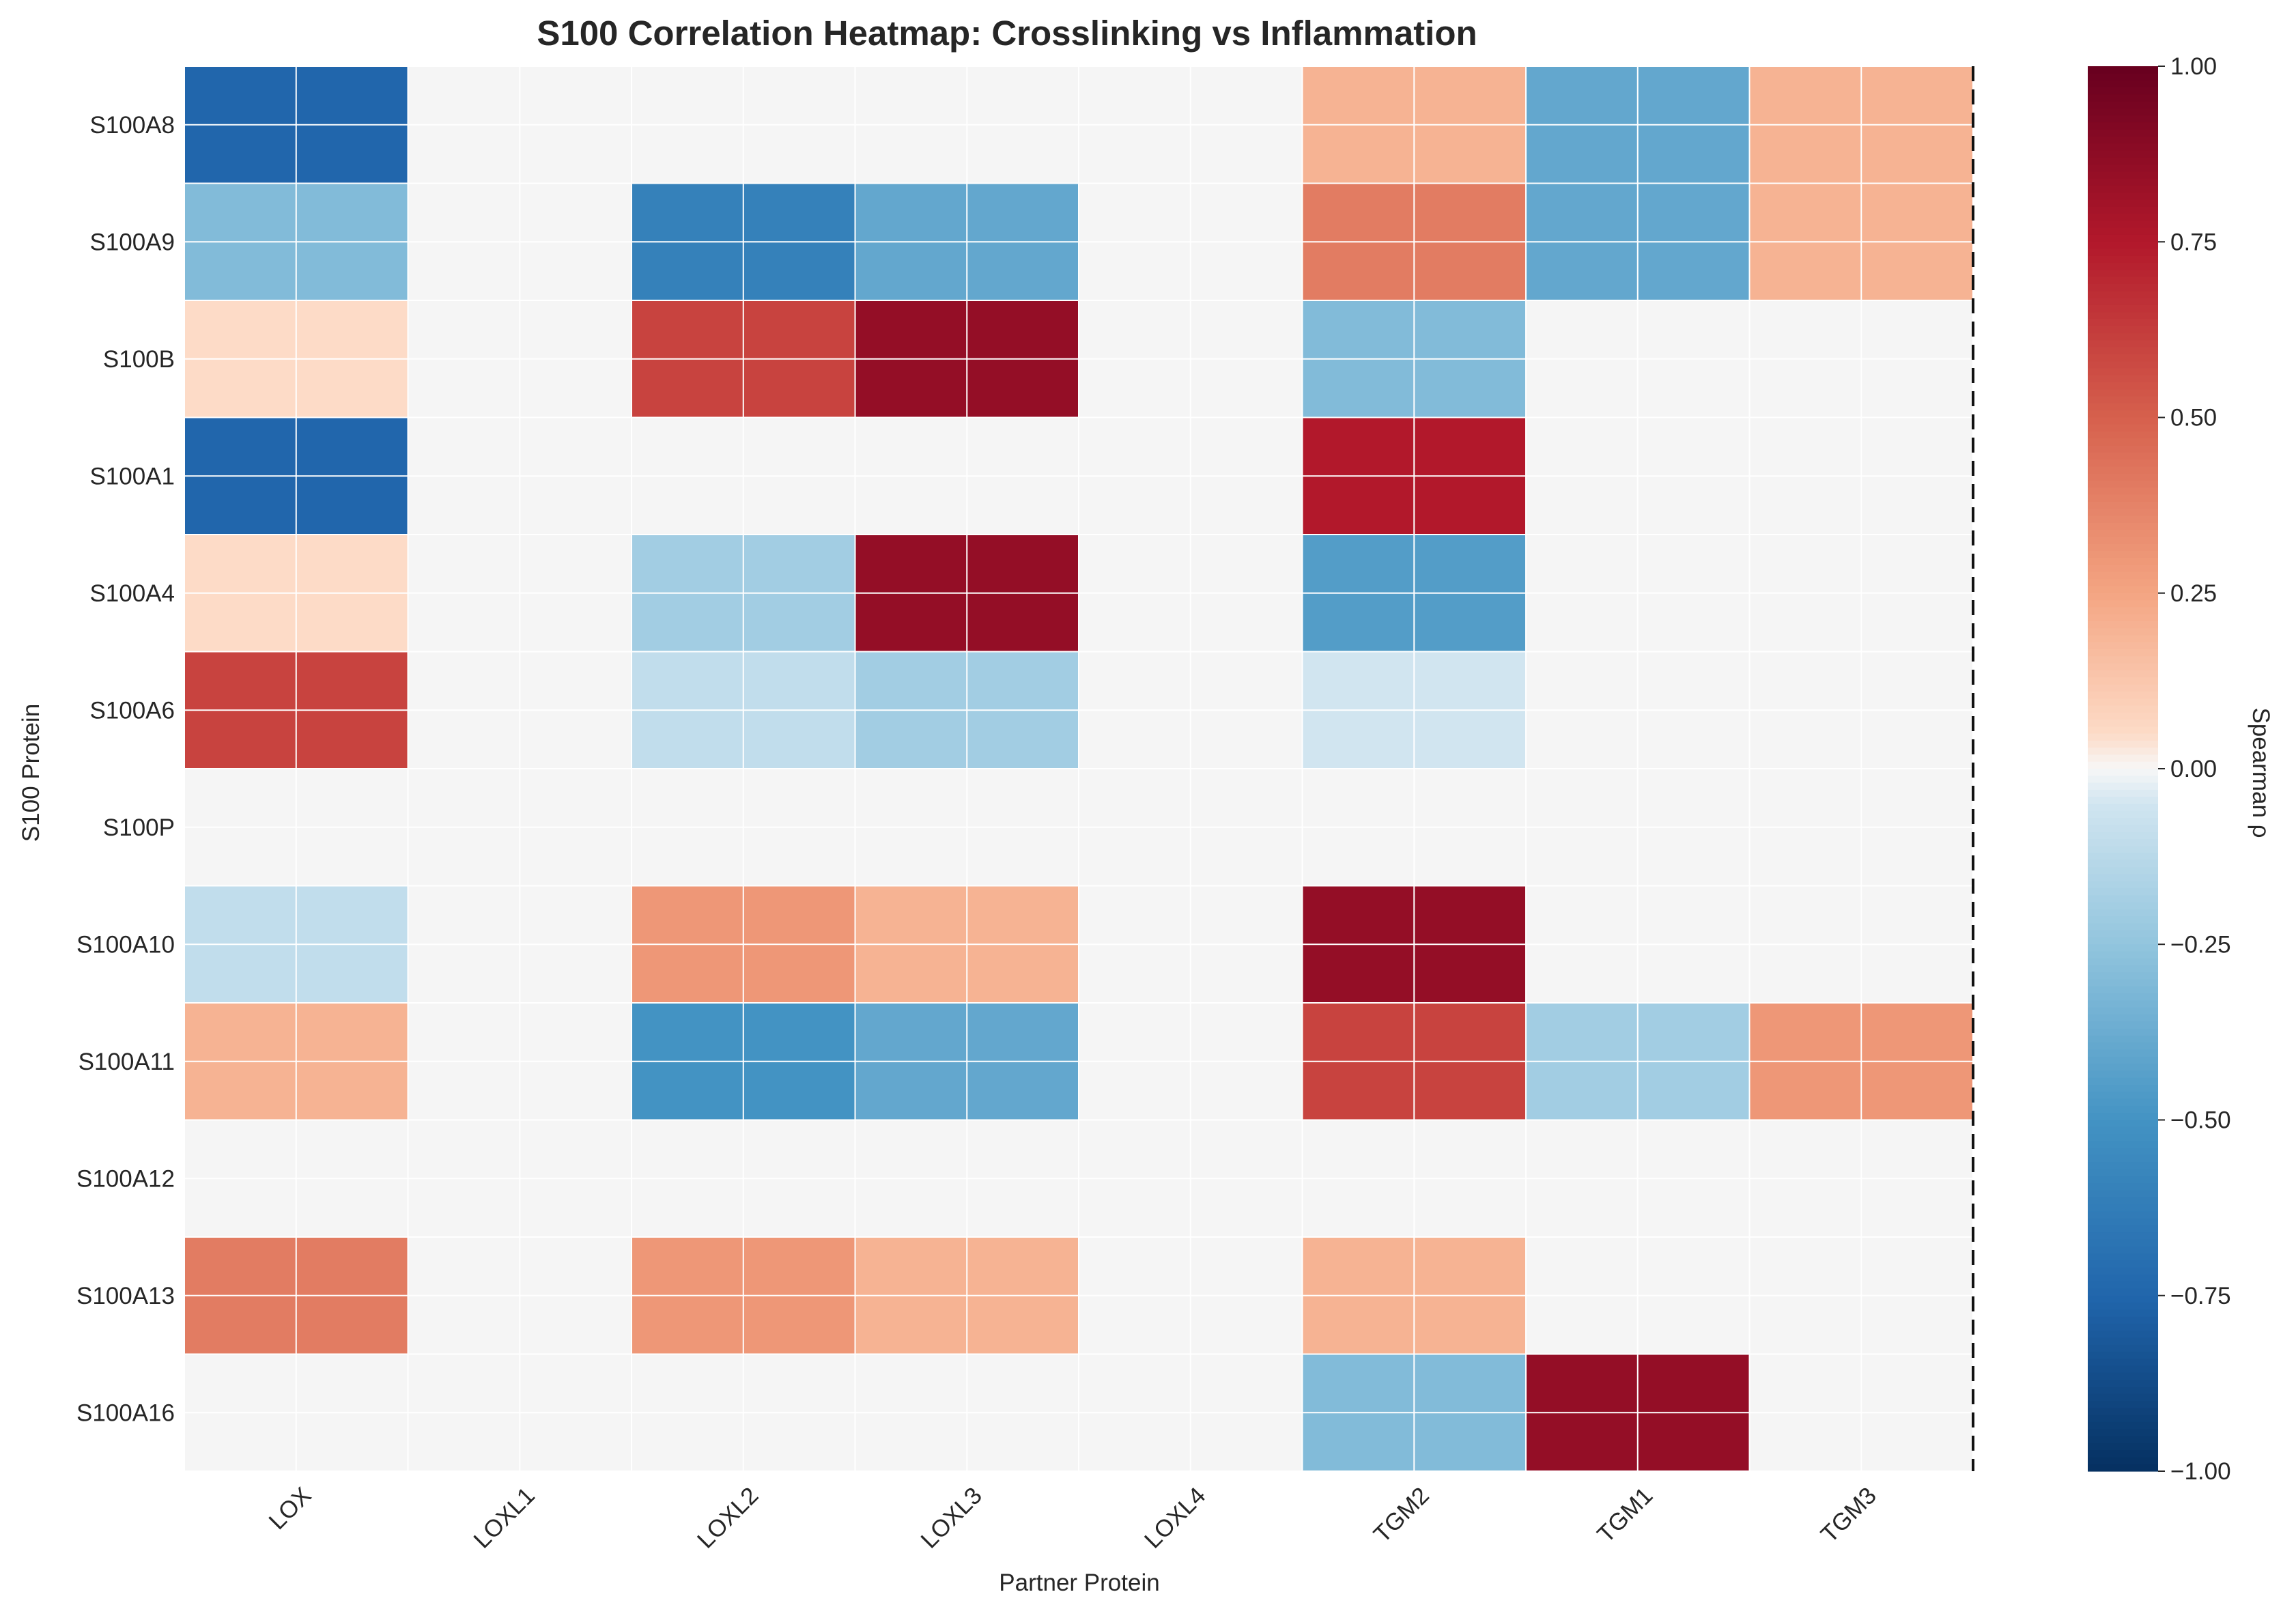  What do you see at coordinates (132, 710) in the screenshot?
I see `y-tick-label: S100A6` at bounding box center [132, 710].